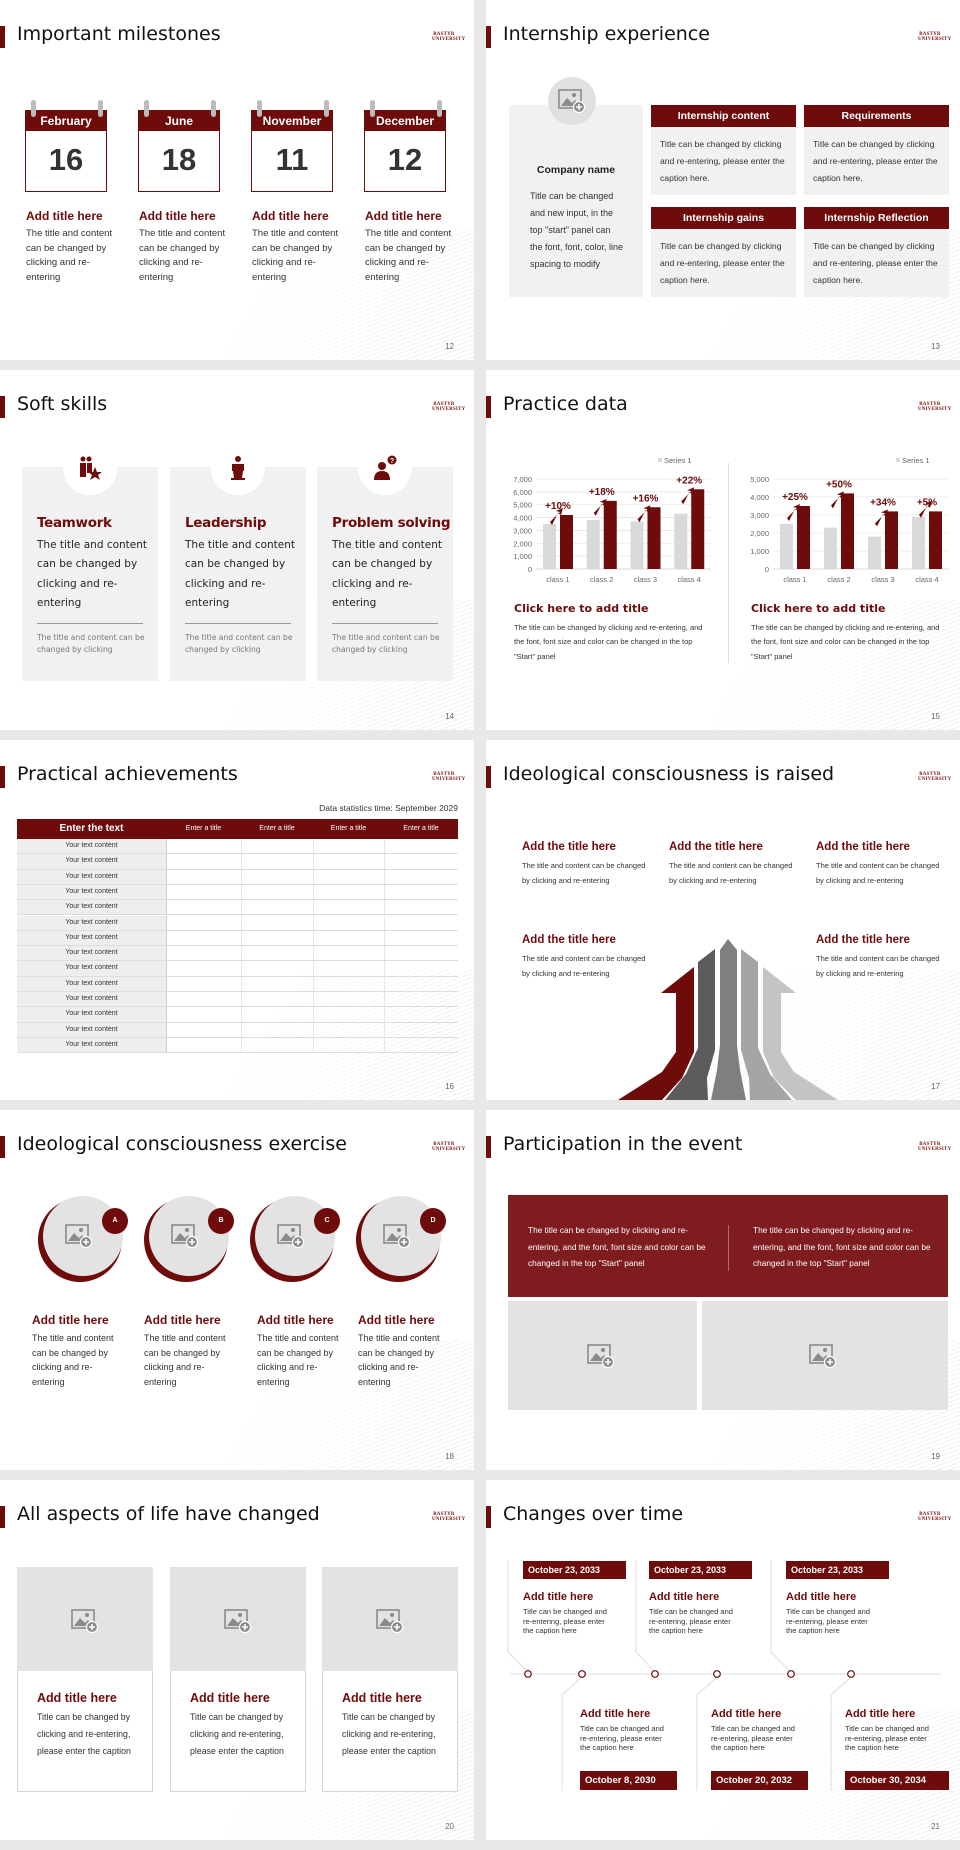 The width and height of the screenshot is (960, 1850). Describe the element at coordinates (405, 159) in the screenshot. I see `calendar-day: 12` at that location.